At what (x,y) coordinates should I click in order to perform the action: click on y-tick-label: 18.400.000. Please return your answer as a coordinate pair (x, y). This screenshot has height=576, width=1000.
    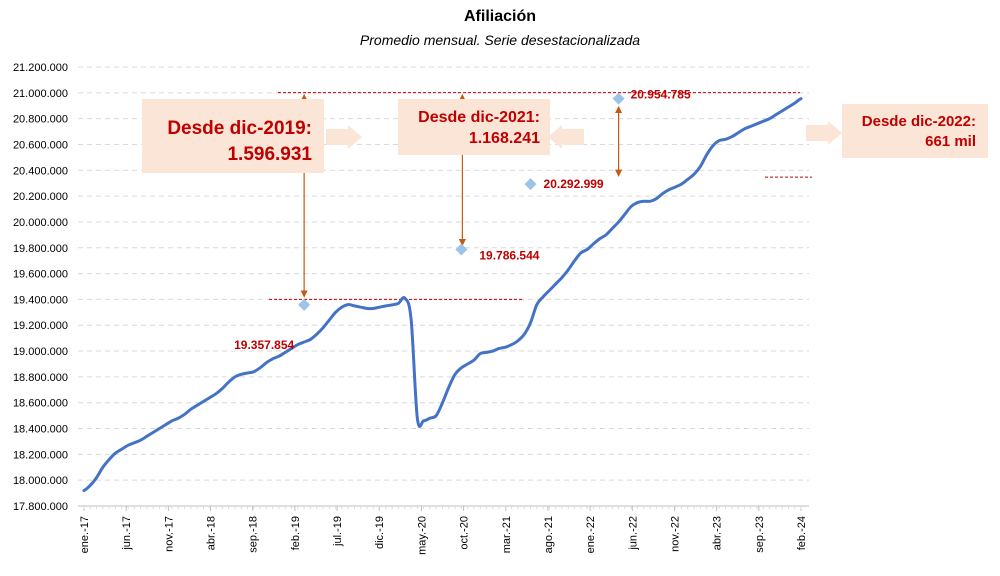
    Looking at the image, I should click on (40, 430).